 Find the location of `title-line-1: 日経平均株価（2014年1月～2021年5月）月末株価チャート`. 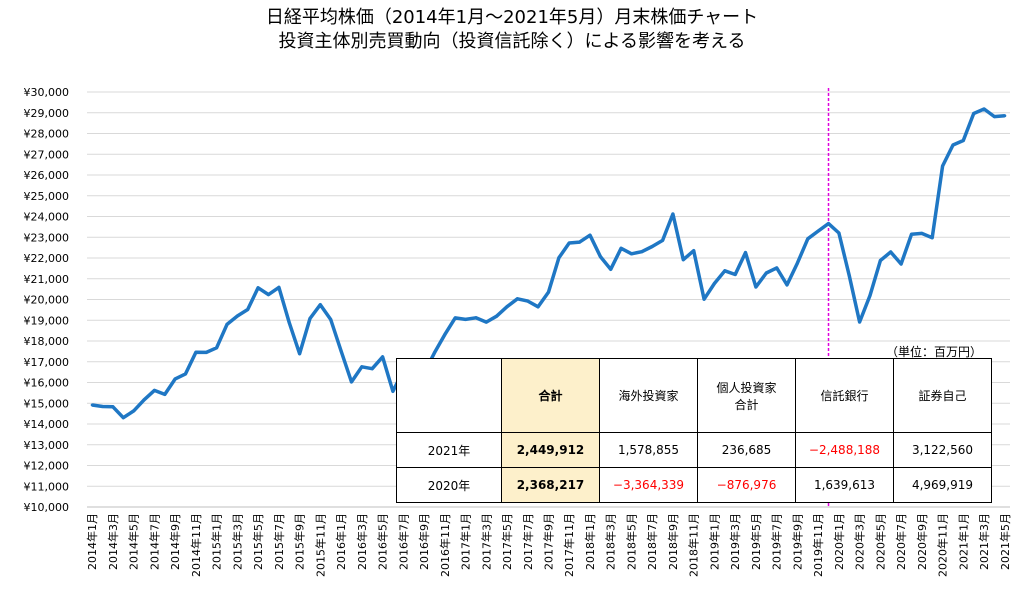

title-line-1: 日経平均株価（2014年1月～2021年5月）月末株価チャート is located at coordinates (512, 17).